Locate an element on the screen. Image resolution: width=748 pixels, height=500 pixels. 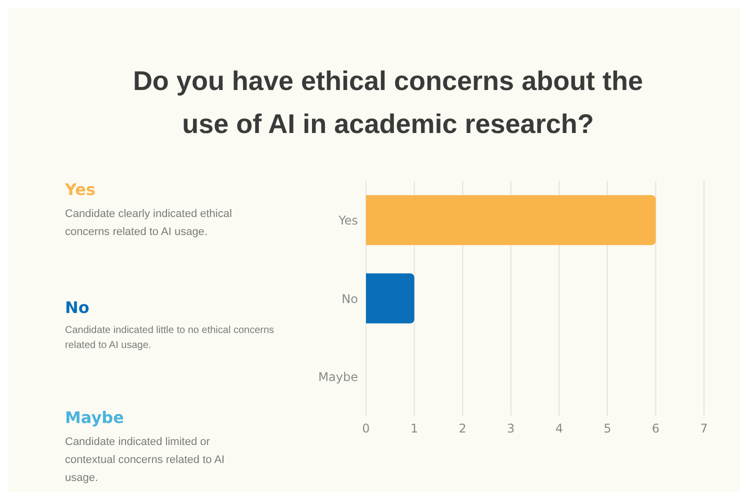
x-tick-label: 5 is located at coordinates (608, 429).